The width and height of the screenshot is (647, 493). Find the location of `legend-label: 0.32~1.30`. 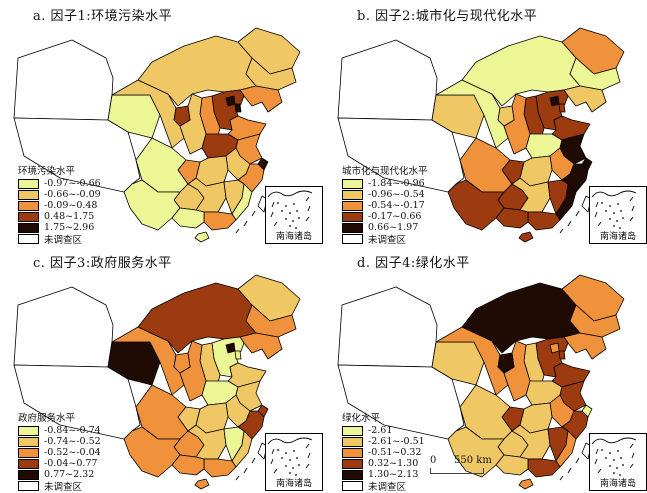

legend-label: 0.32~1.30 is located at coordinates (393, 463).